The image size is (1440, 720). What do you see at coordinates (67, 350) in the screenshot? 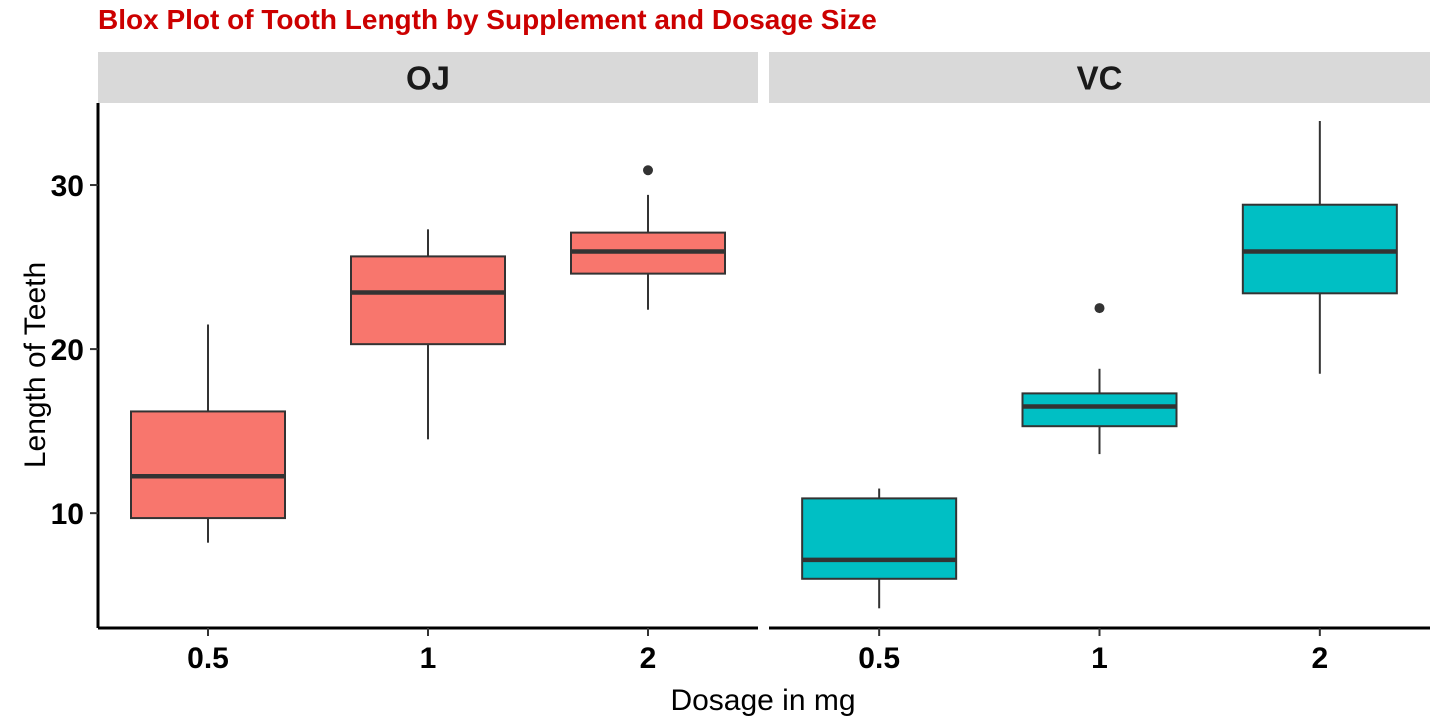
I see `y-tick-label: 20` at bounding box center [67, 350].